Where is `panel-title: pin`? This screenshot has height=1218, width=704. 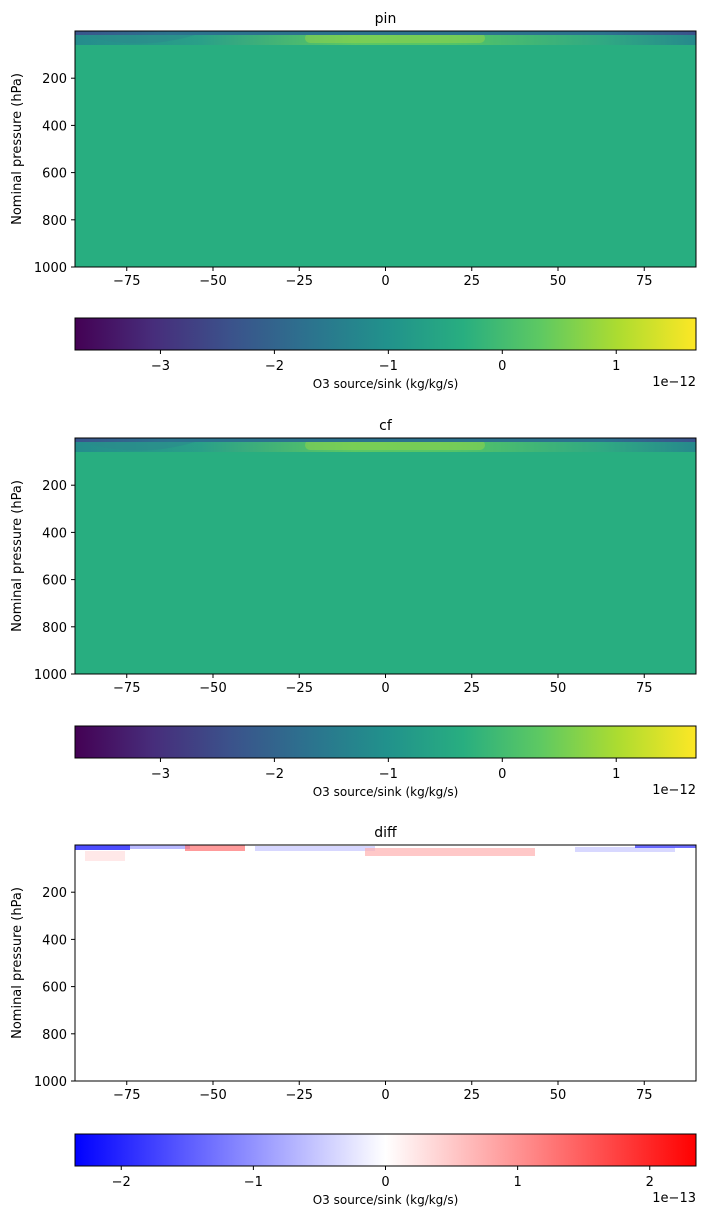 panel-title: pin is located at coordinates (386, 19).